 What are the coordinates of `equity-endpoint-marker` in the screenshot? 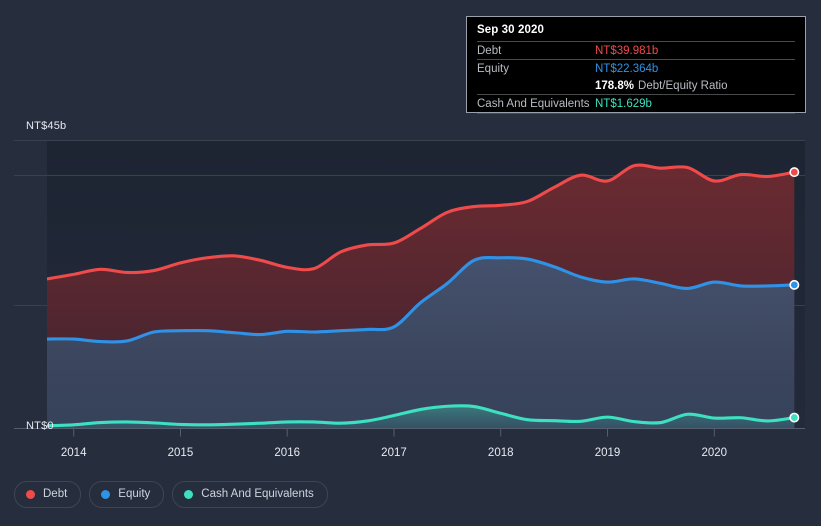 It's located at (794, 284).